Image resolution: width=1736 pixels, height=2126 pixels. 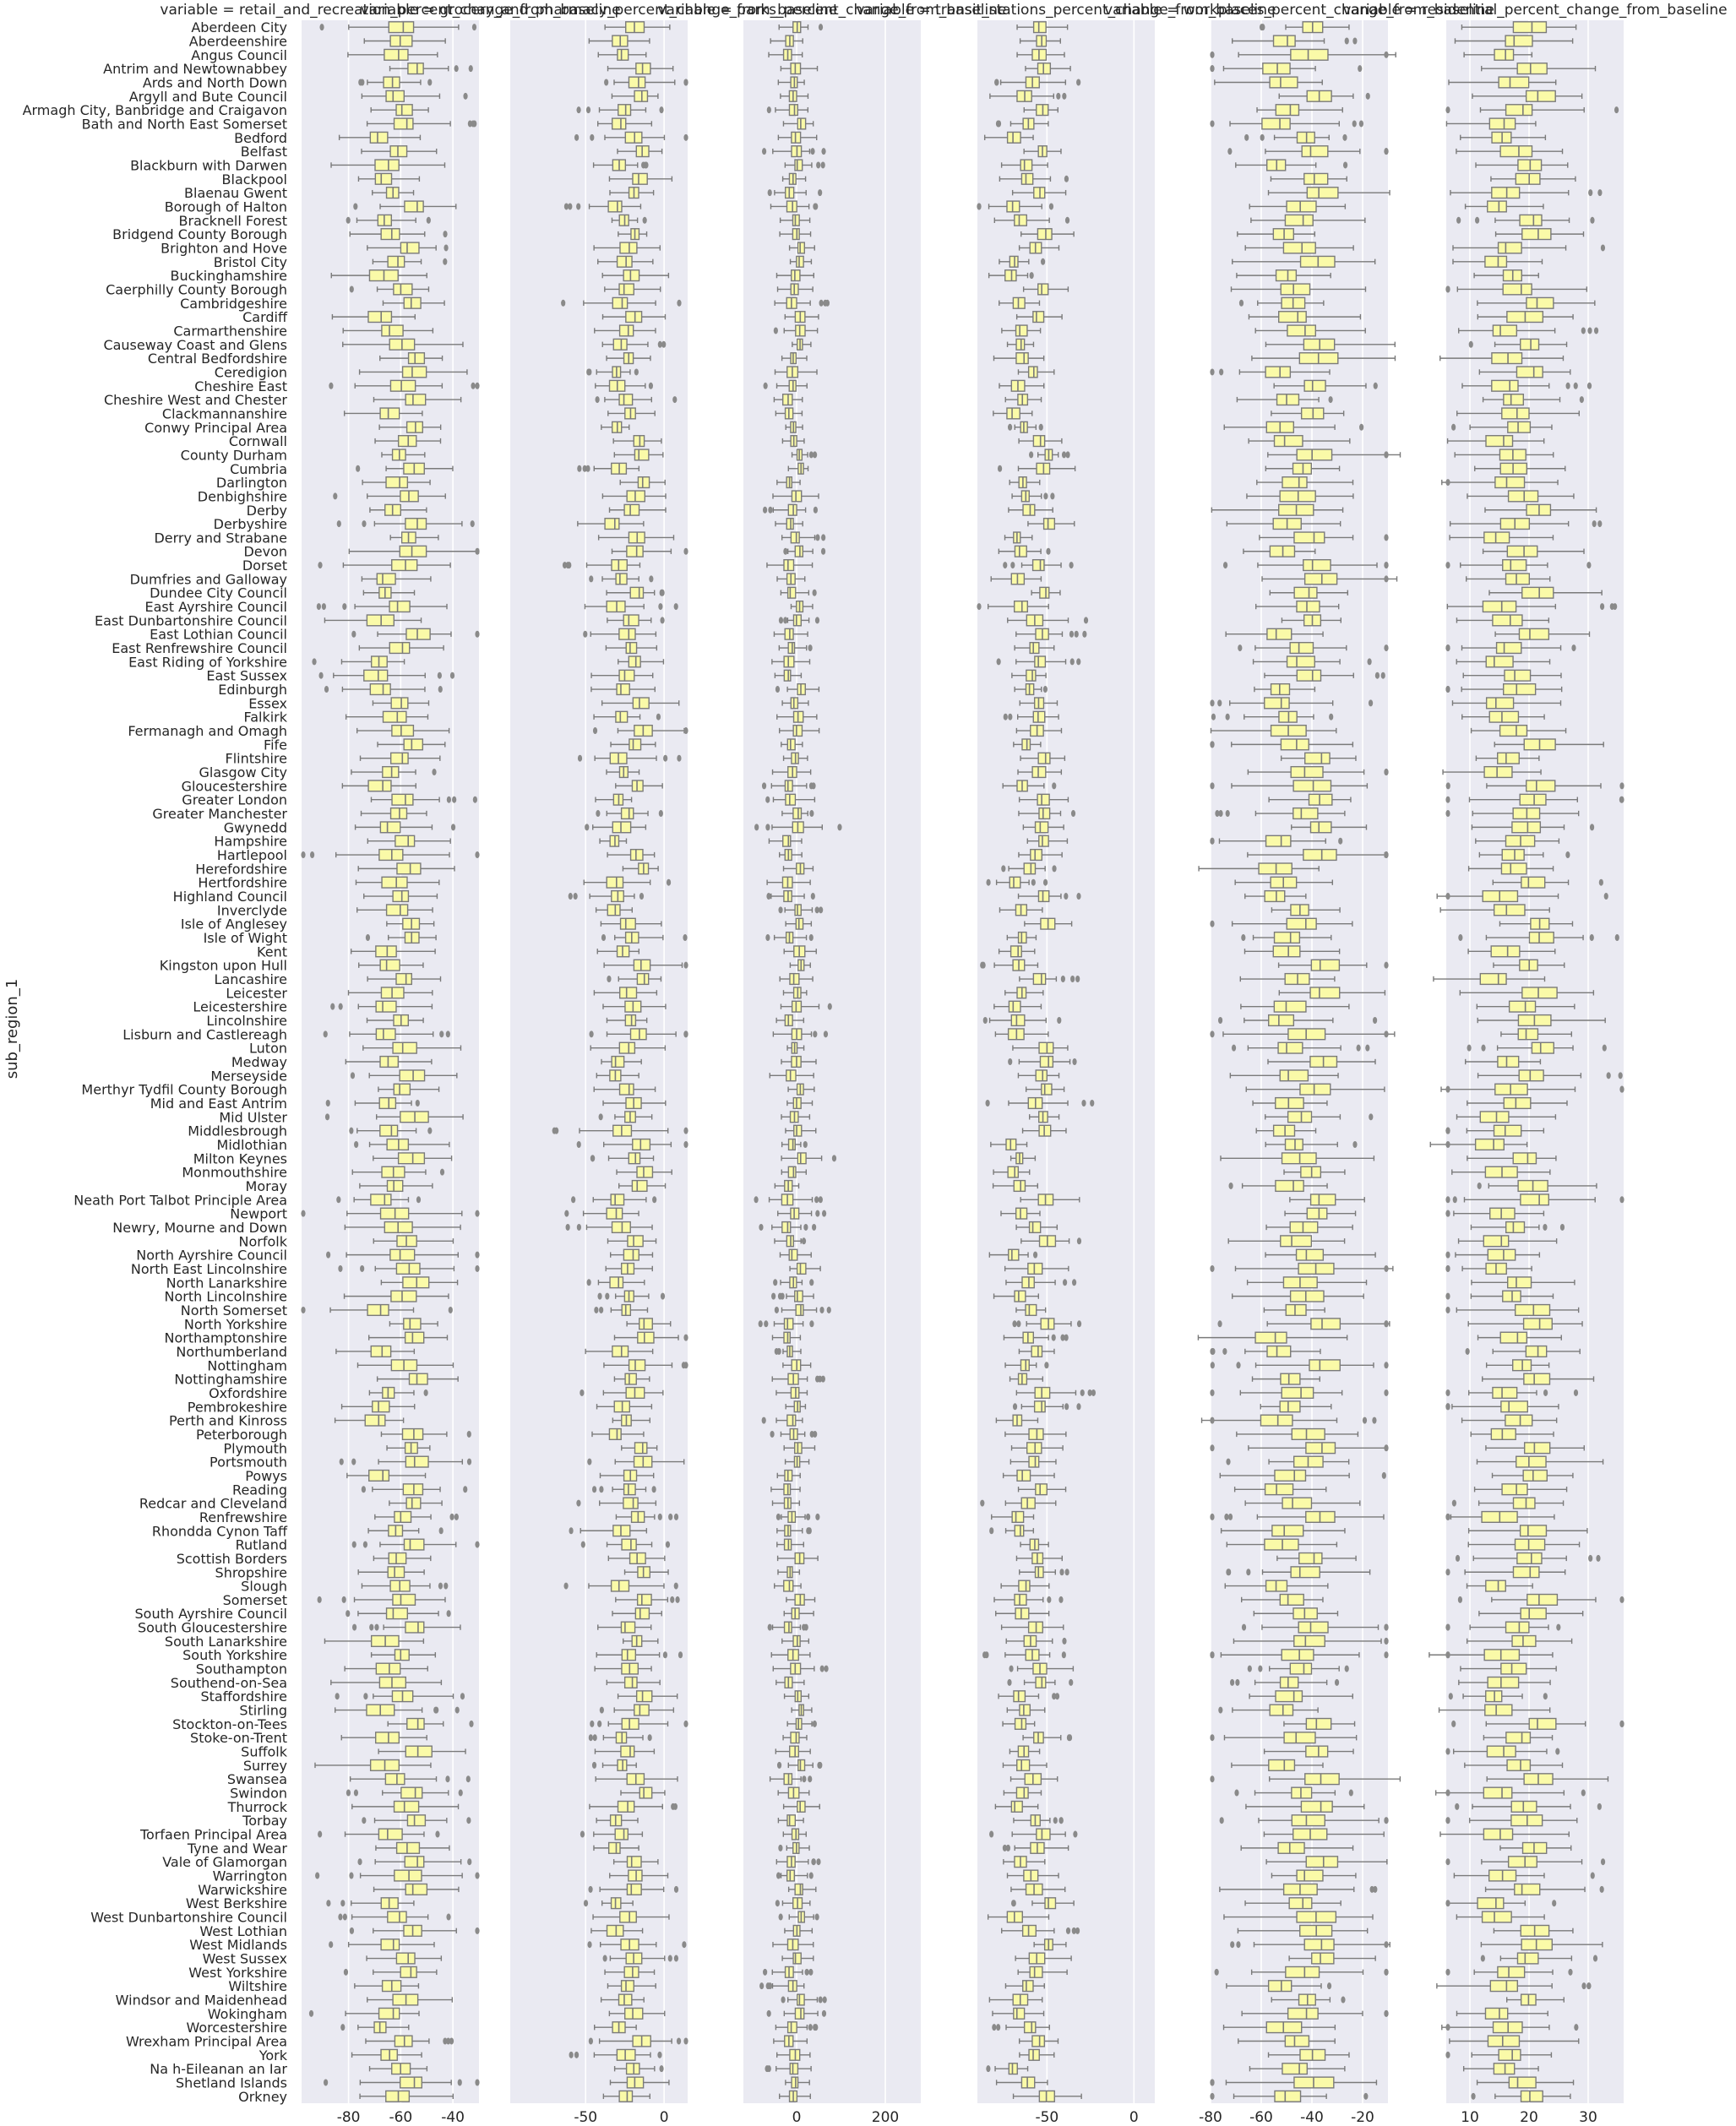 What do you see at coordinates (796, 1406) in the screenshot?
I see `box-pembrokeshire` at bounding box center [796, 1406].